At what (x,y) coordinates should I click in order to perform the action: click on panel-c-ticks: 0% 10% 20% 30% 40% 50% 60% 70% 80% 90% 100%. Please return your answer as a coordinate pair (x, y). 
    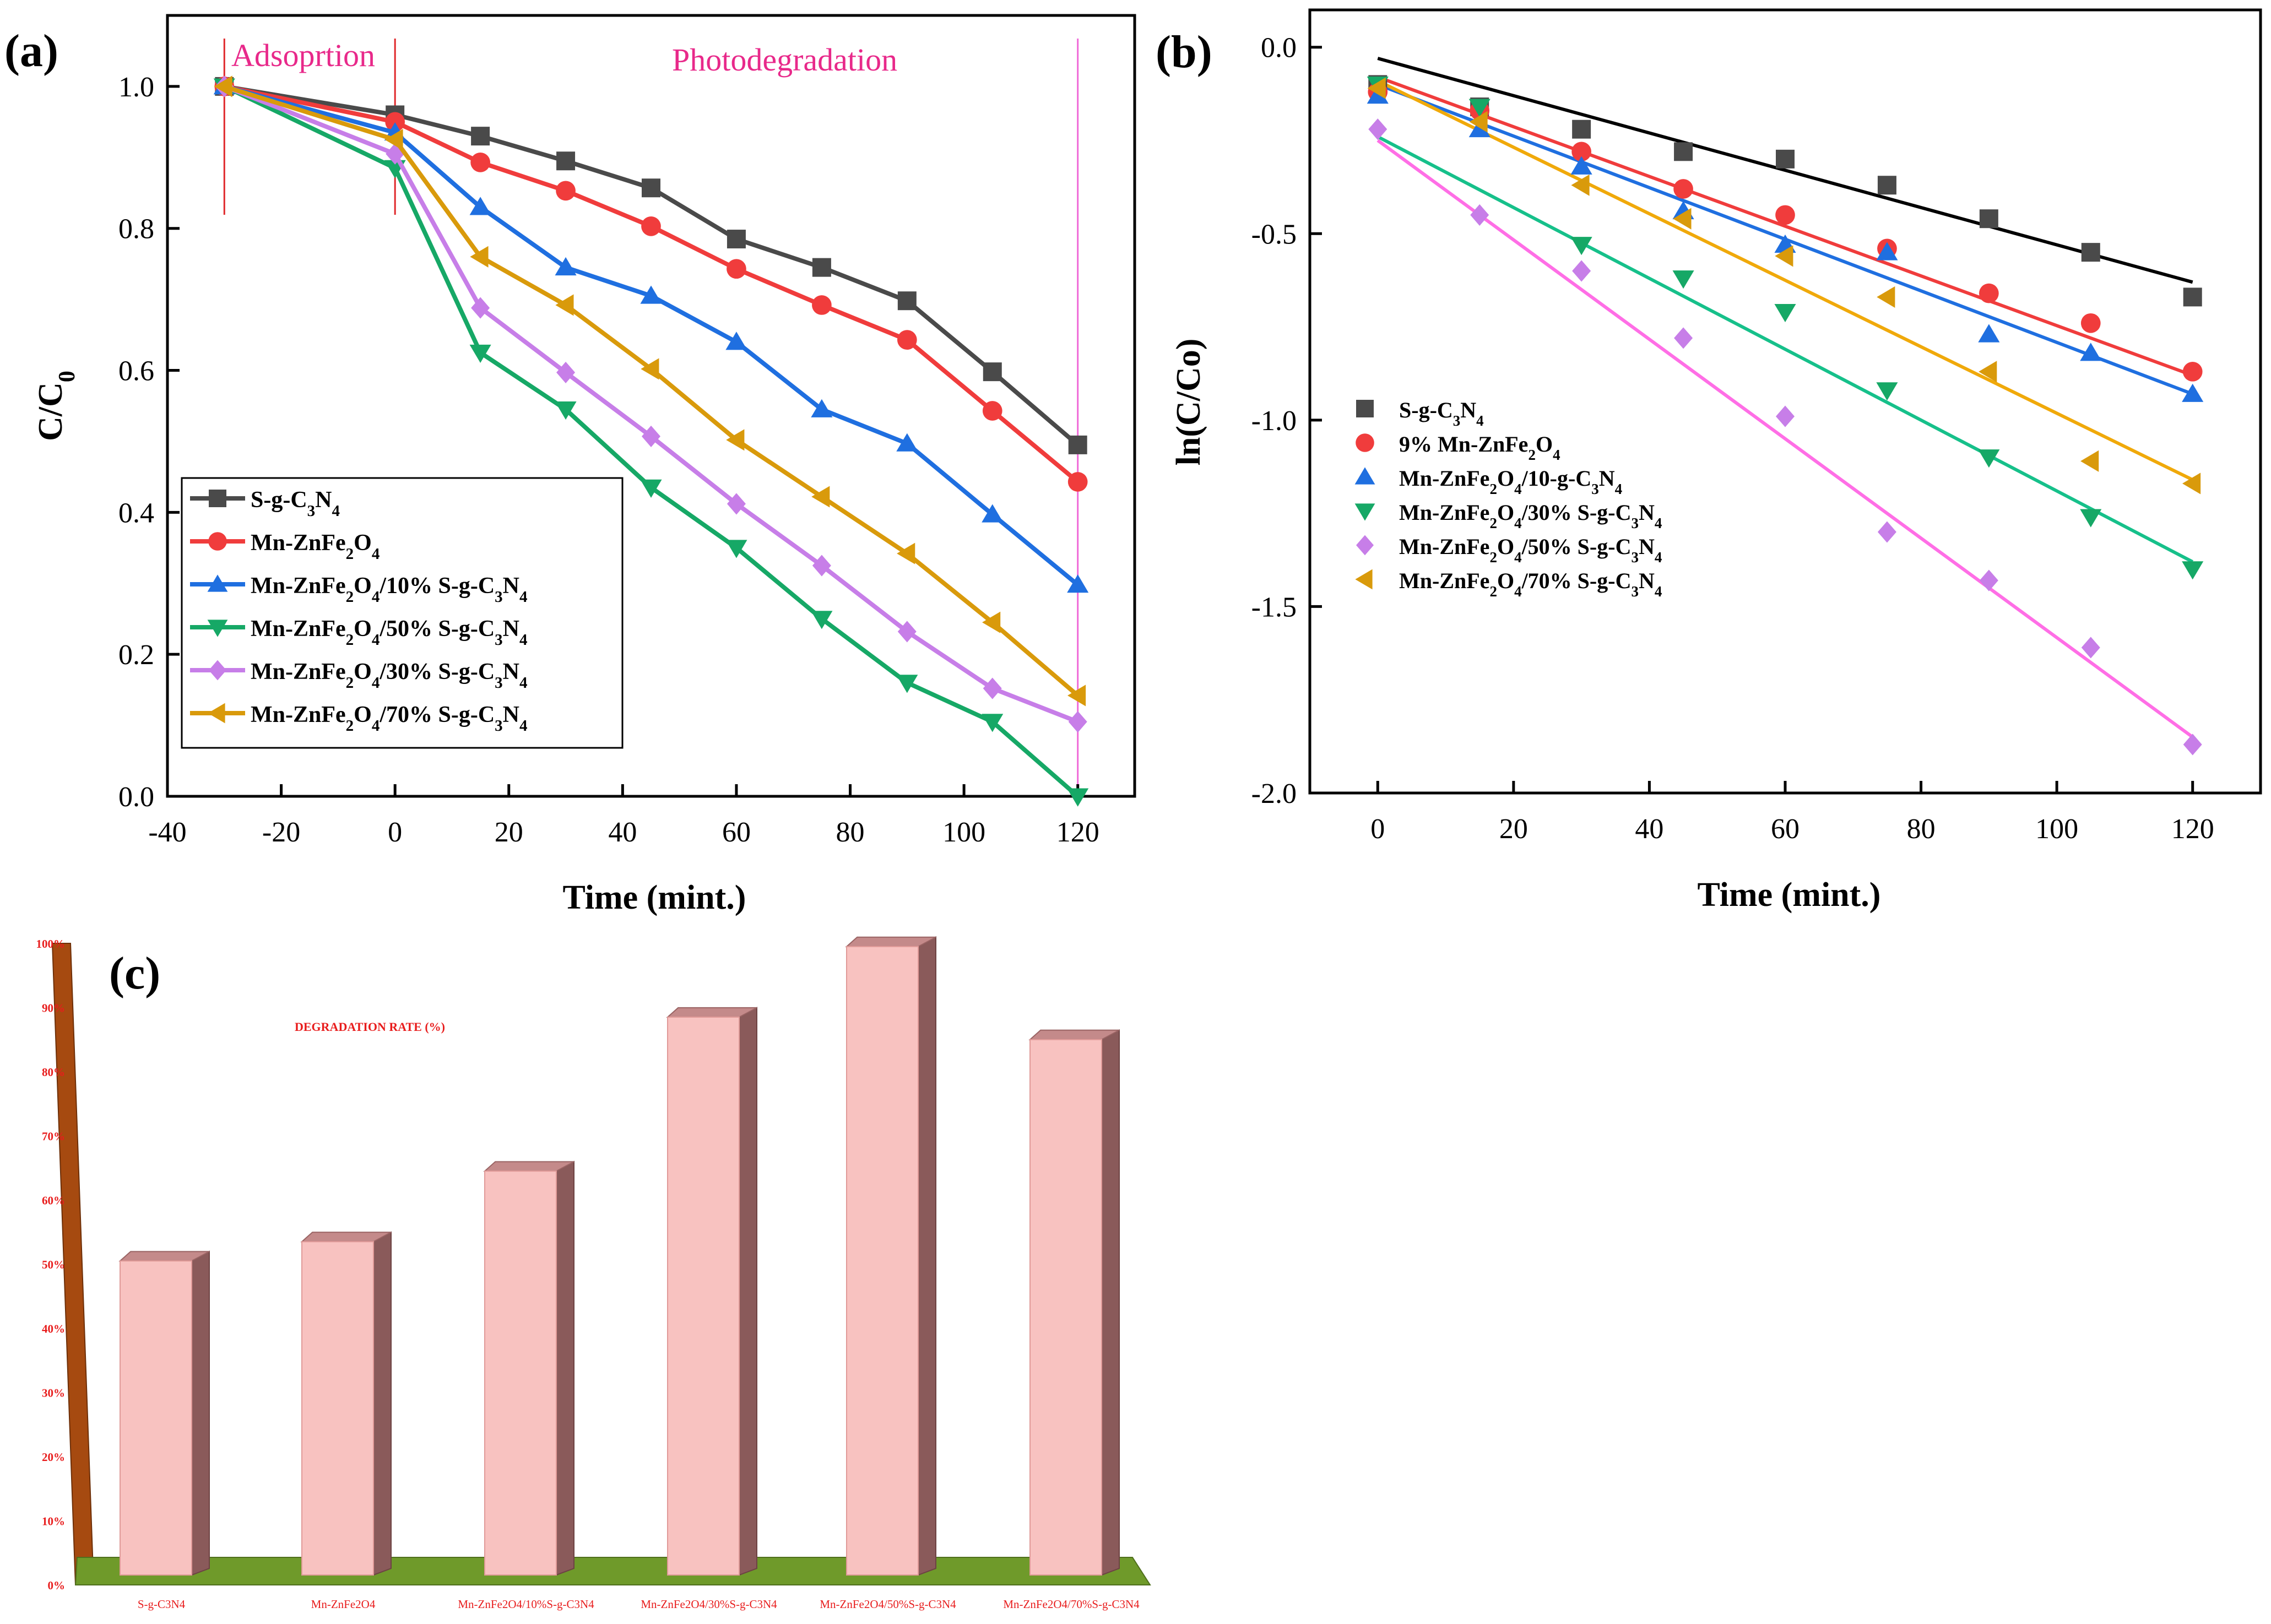
    Looking at the image, I should click on (51, 1264).